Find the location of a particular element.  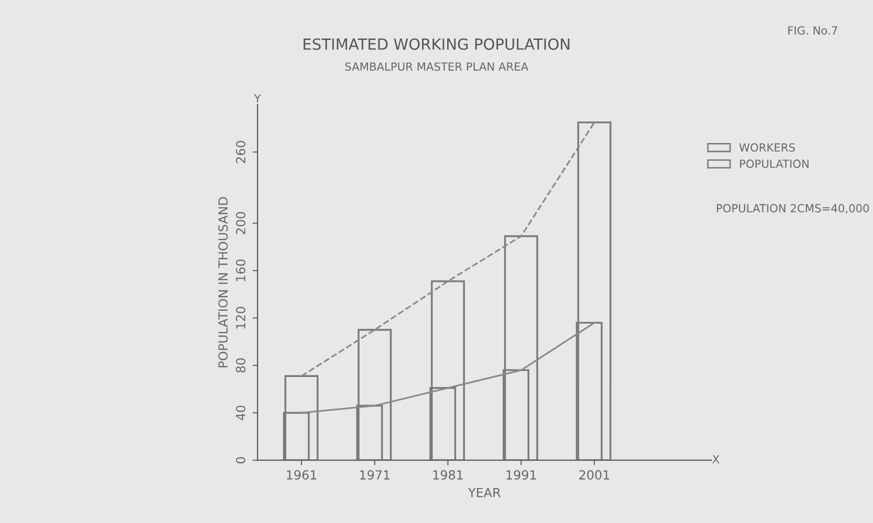

x-axis-title: YEAR is located at coordinates (484, 493).